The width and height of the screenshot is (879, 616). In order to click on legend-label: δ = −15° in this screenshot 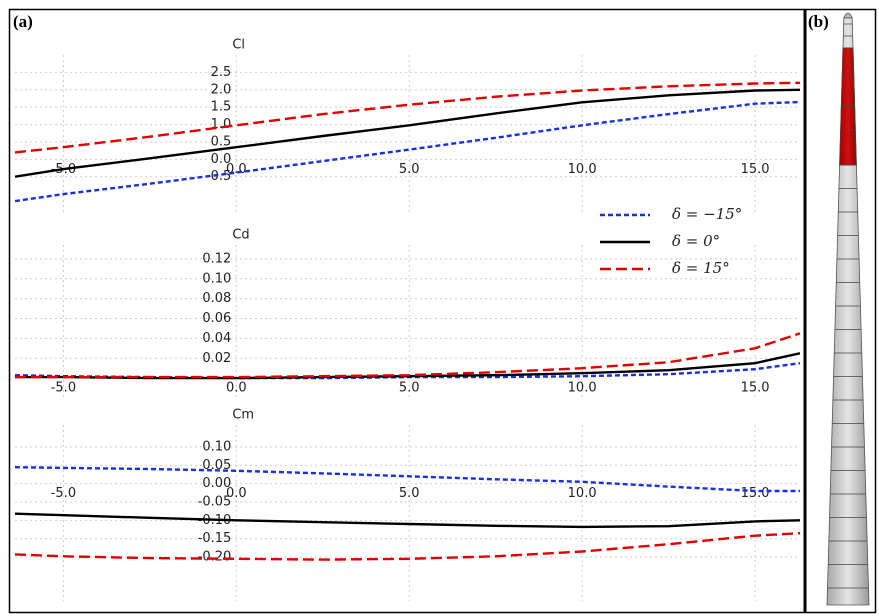, I will do `click(707, 214)`.